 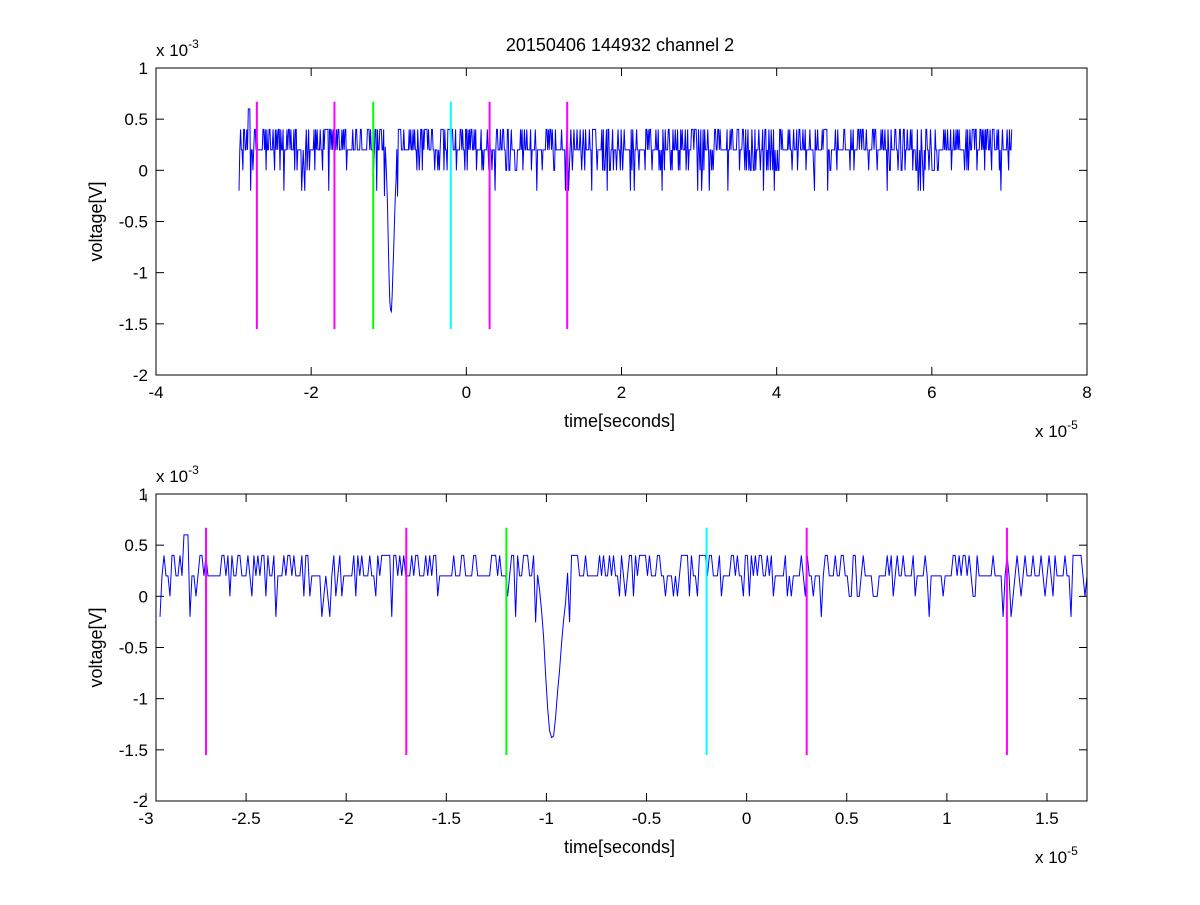 I want to click on x-tick-label: 8, so click(x=1086, y=392).